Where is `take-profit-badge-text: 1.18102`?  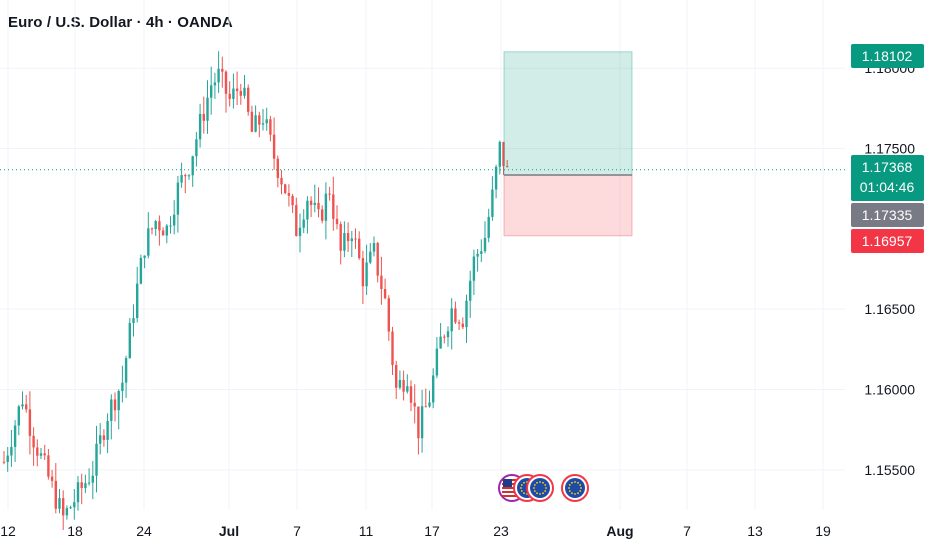 take-profit-badge-text: 1.18102 is located at coordinates (887, 56).